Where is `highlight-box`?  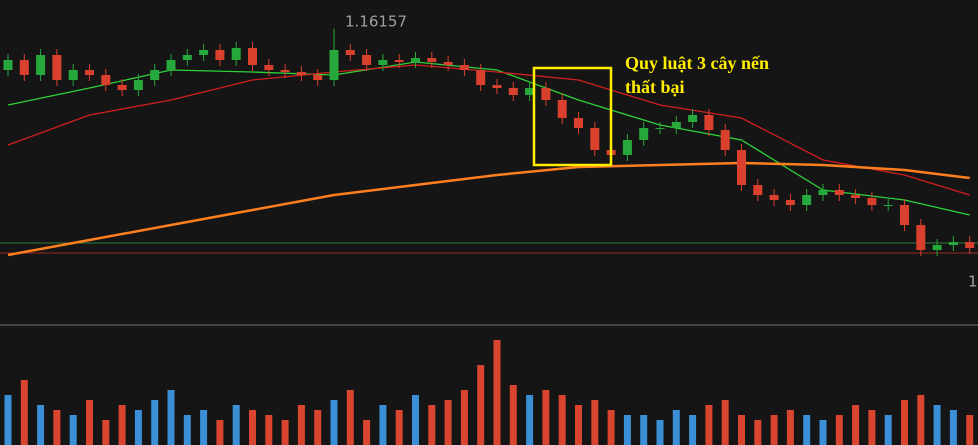
highlight-box is located at coordinates (572, 116).